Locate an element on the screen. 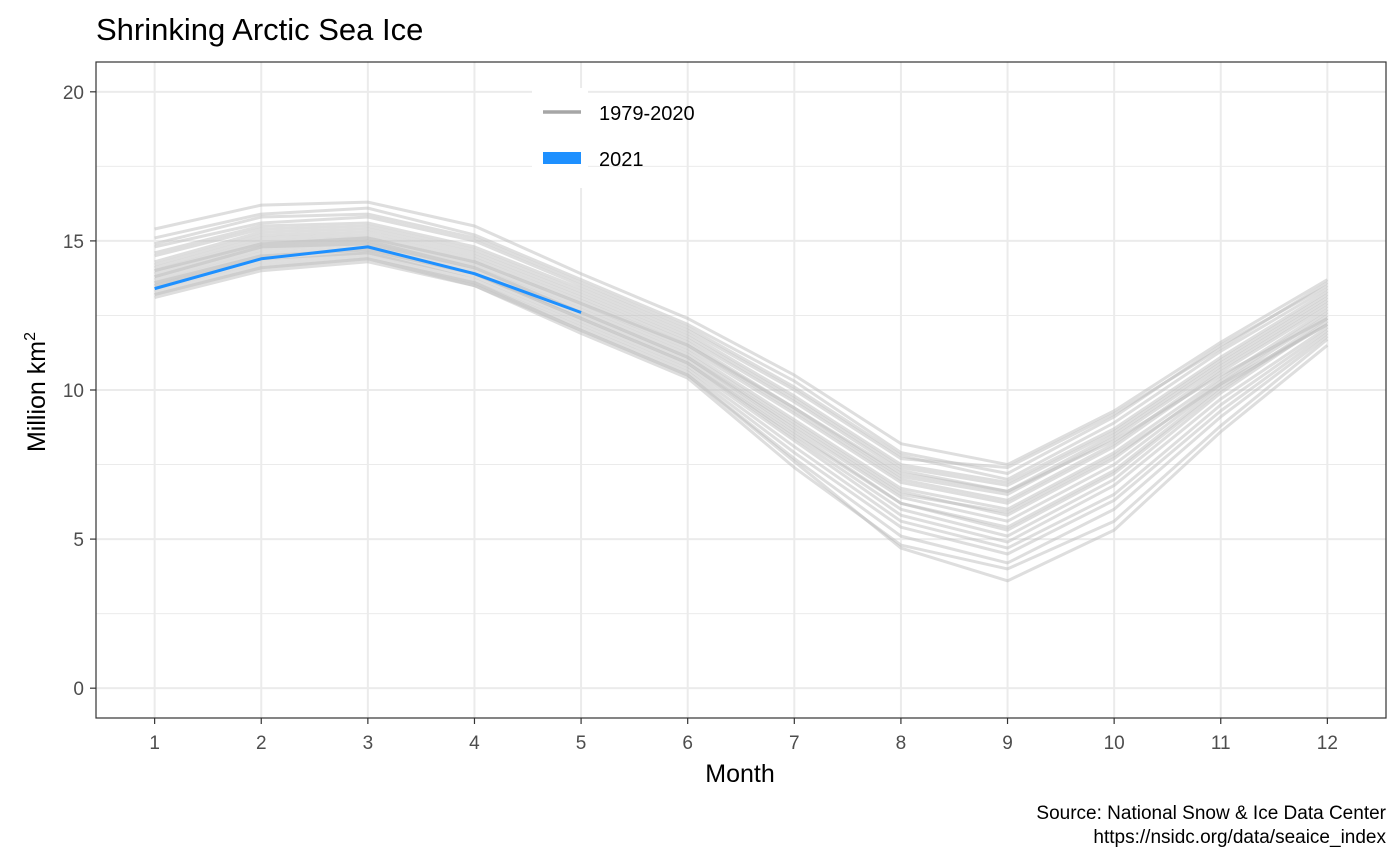 Image resolution: width=1400 pixels, height=866 pixels. x-tick-label: 12 is located at coordinates (1327, 743).